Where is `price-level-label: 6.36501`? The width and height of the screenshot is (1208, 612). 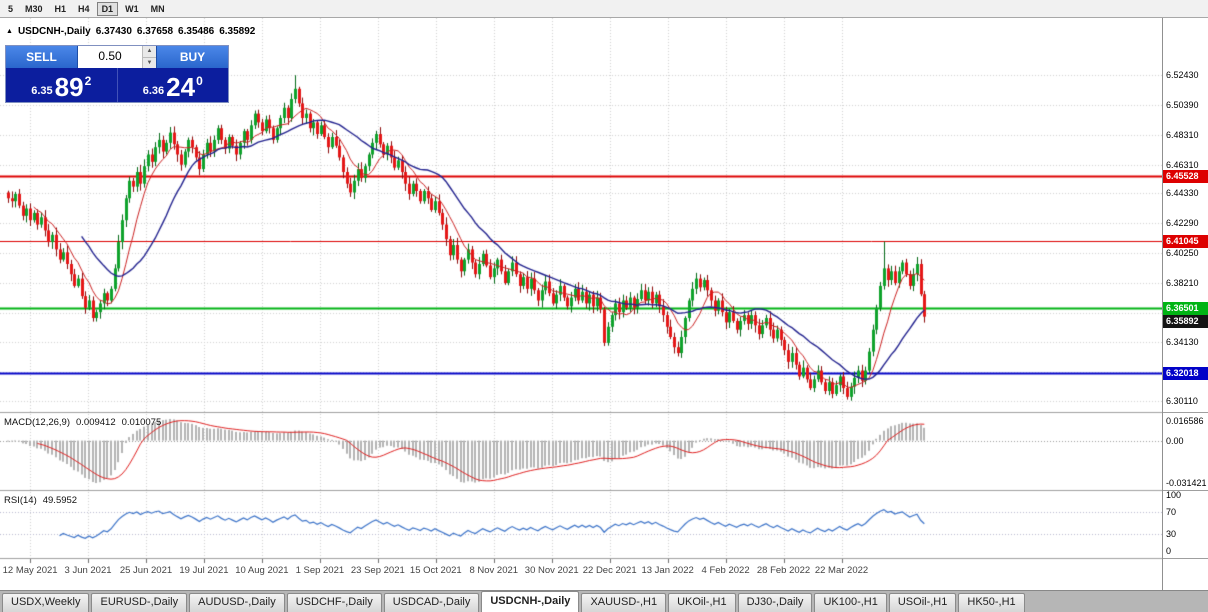
price-level-label: 6.36501 is located at coordinates (1185, 308).